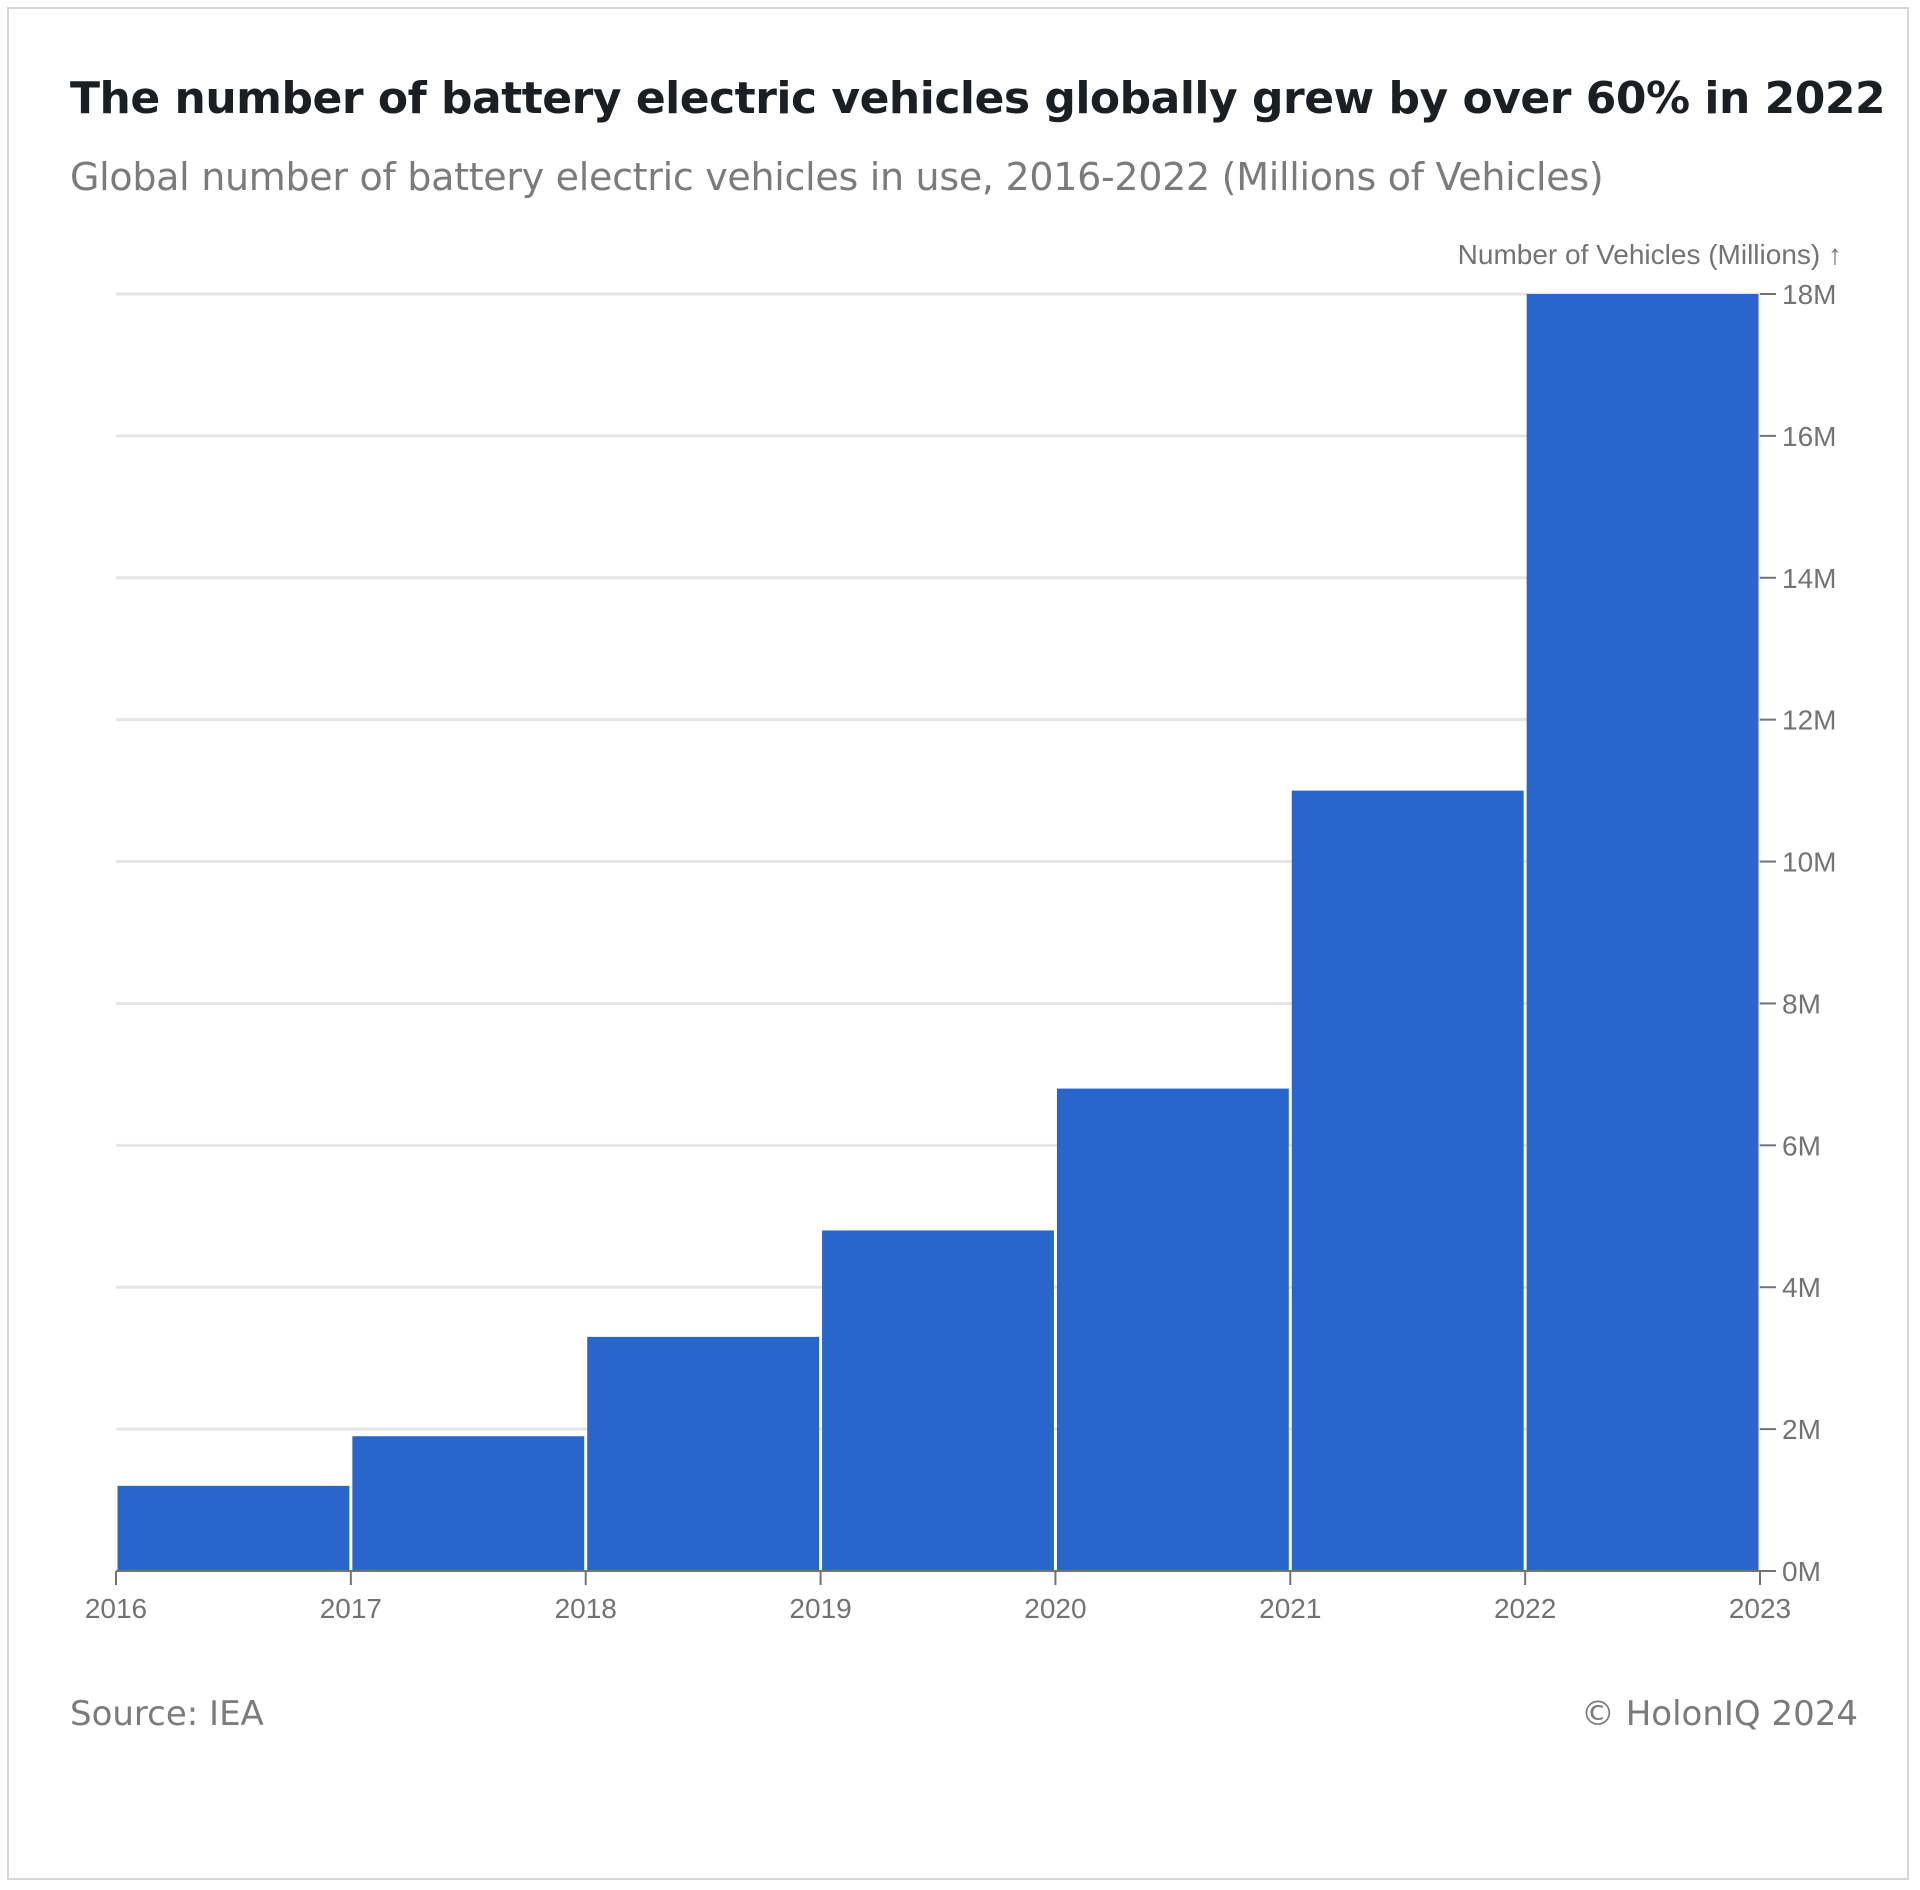 The height and width of the screenshot is (1890, 1920). I want to click on bar-2021, so click(1407, 1180).